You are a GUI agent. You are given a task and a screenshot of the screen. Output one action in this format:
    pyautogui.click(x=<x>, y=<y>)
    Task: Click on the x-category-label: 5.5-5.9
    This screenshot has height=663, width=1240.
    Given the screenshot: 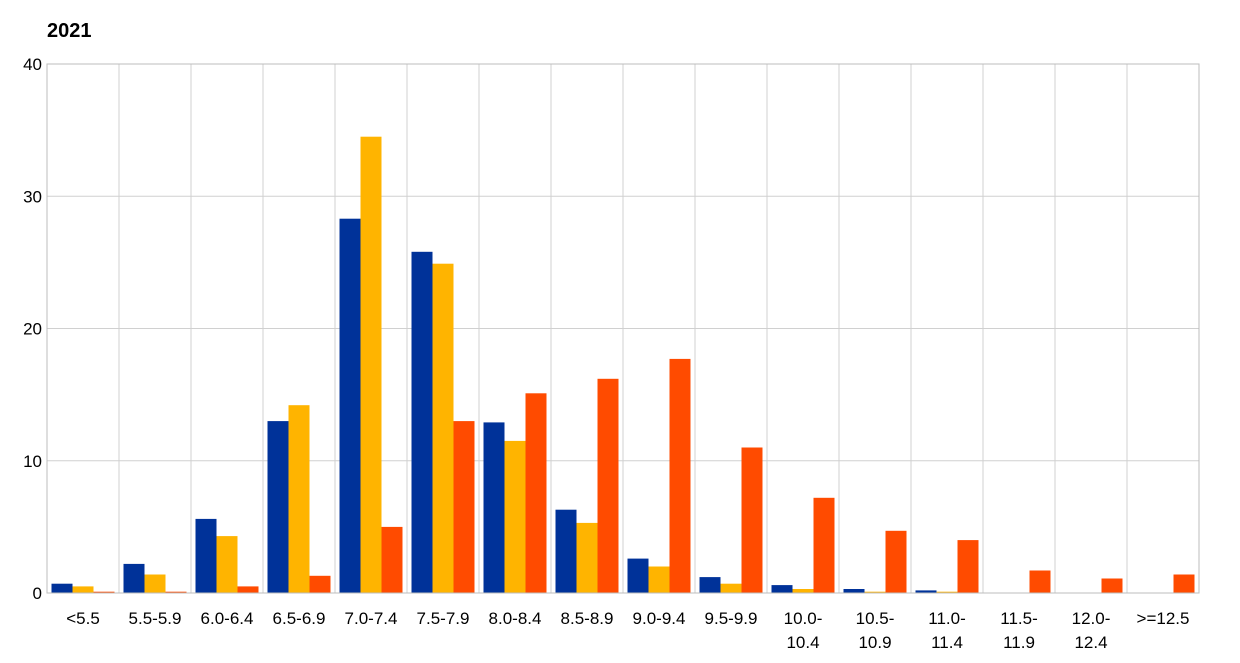 What is the action you would take?
    pyautogui.click(x=155, y=618)
    